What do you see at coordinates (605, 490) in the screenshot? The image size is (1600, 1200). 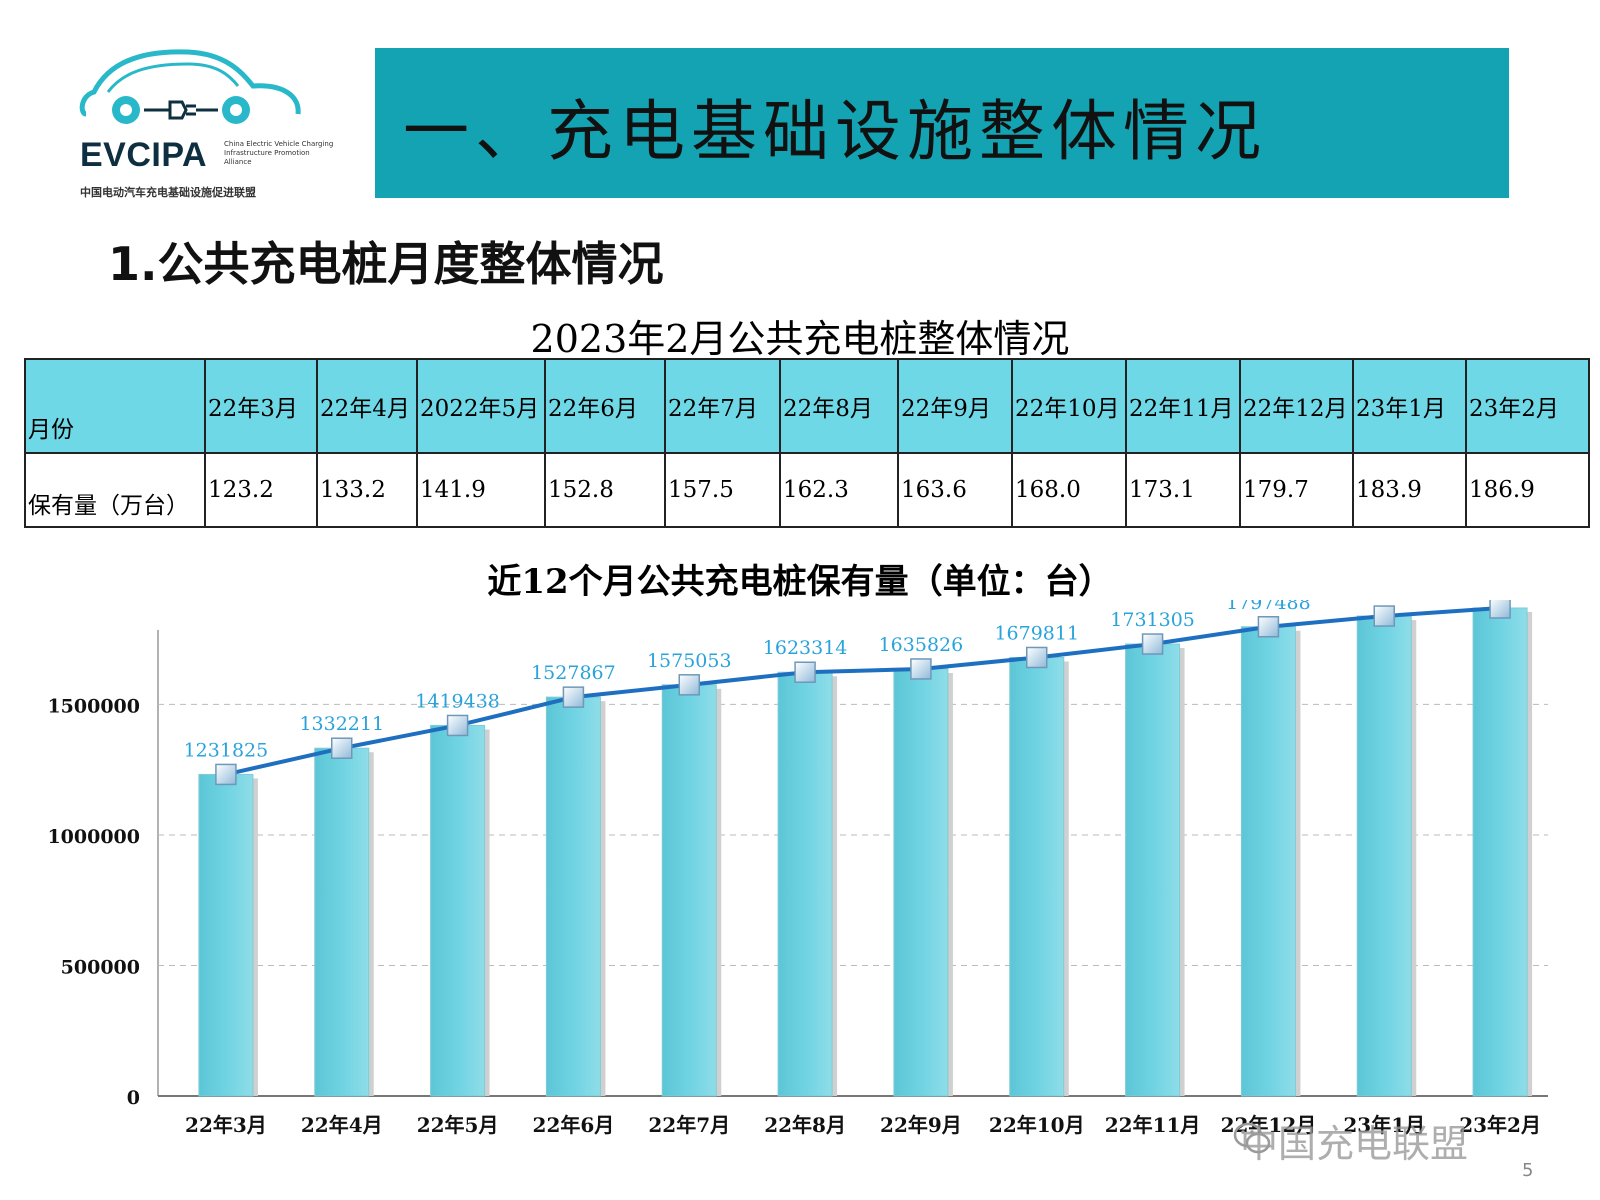 I see `value-cell: 152.8` at bounding box center [605, 490].